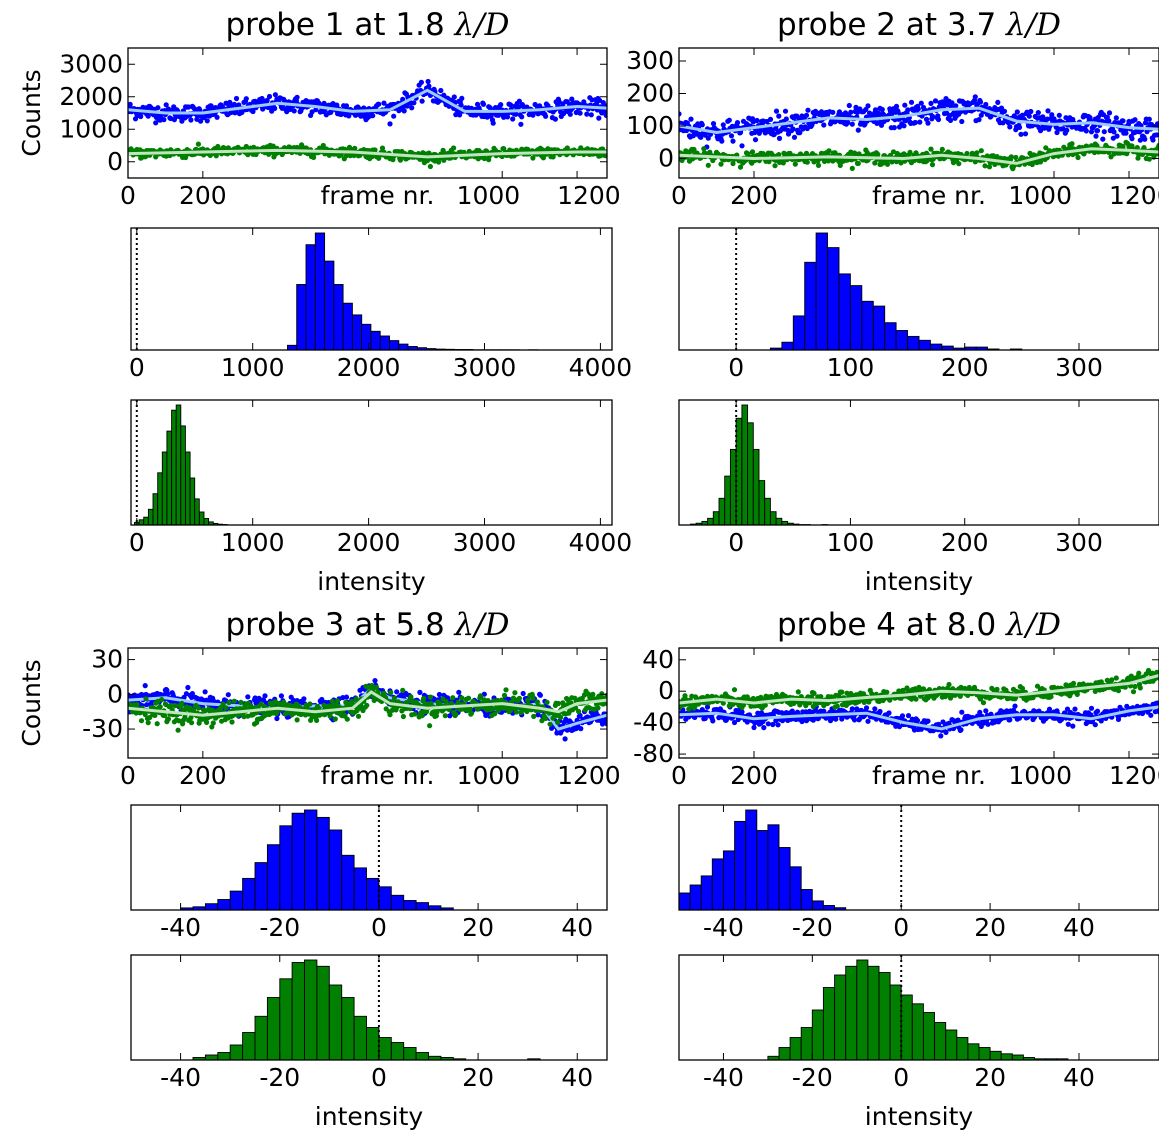 This screenshot has width=1159, height=1140. I want to click on x-tick-label: 1200, so click(589, 195).